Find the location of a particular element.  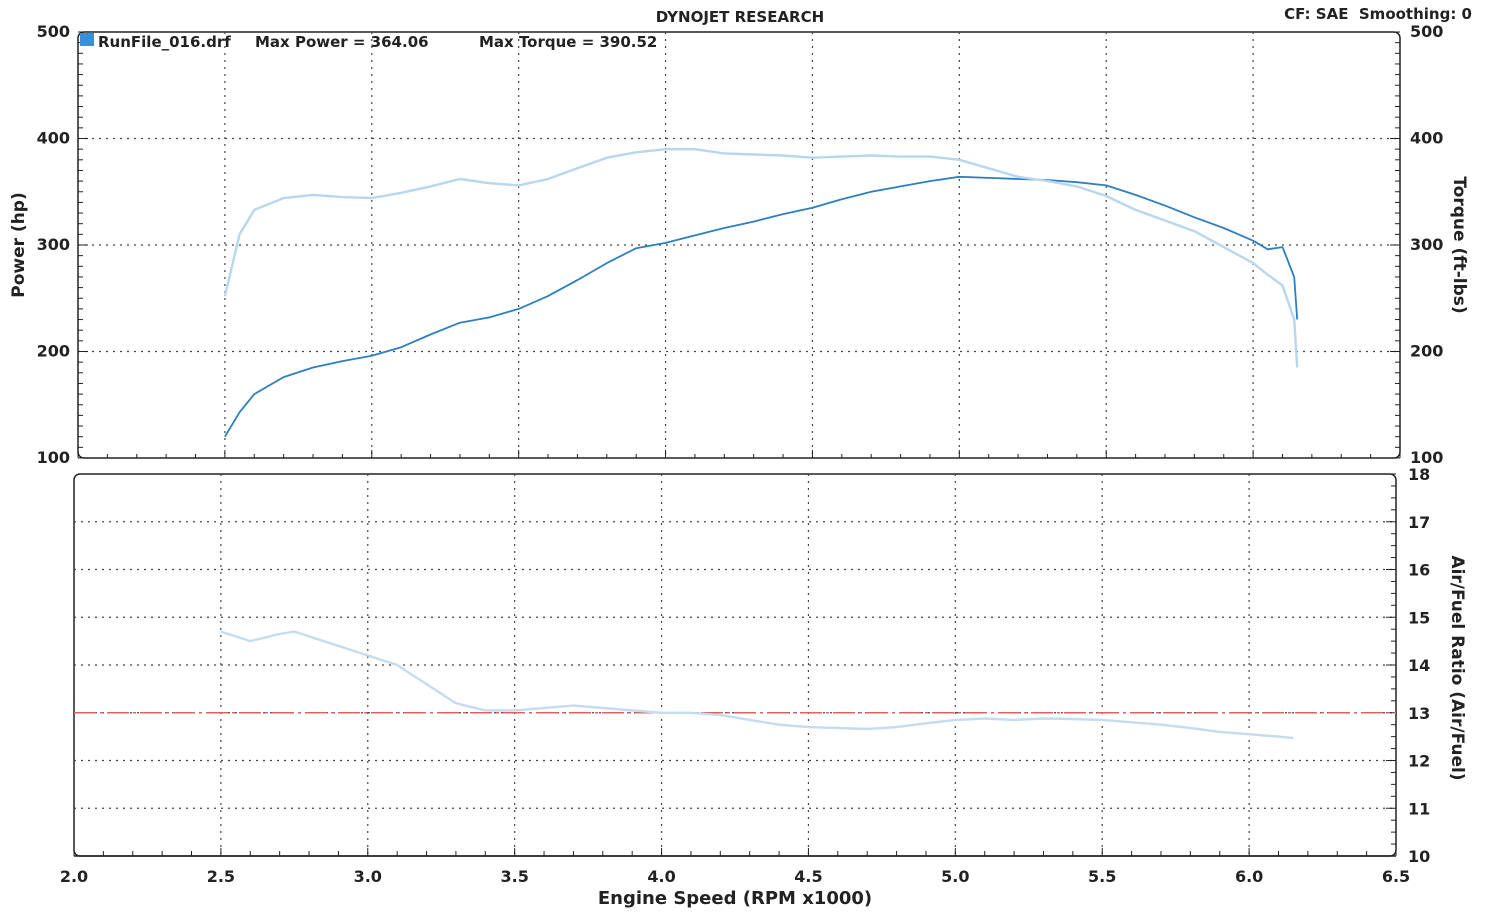

torque-tick-label: 500 is located at coordinates (1426, 31).